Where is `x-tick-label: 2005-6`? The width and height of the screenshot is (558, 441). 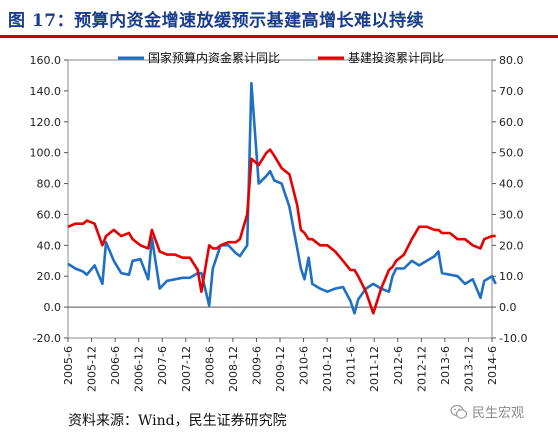 x-tick-label: 2005-6 is located at coordinates (68, 365).